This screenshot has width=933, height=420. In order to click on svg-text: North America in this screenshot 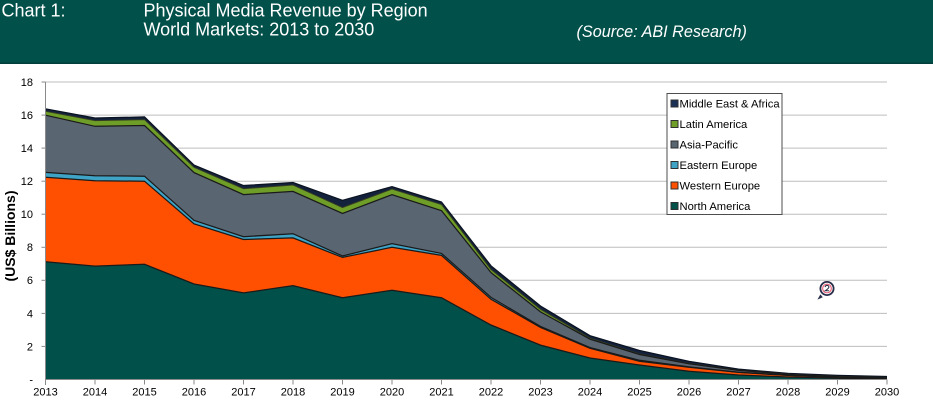, I will do `click(716, 207)`.